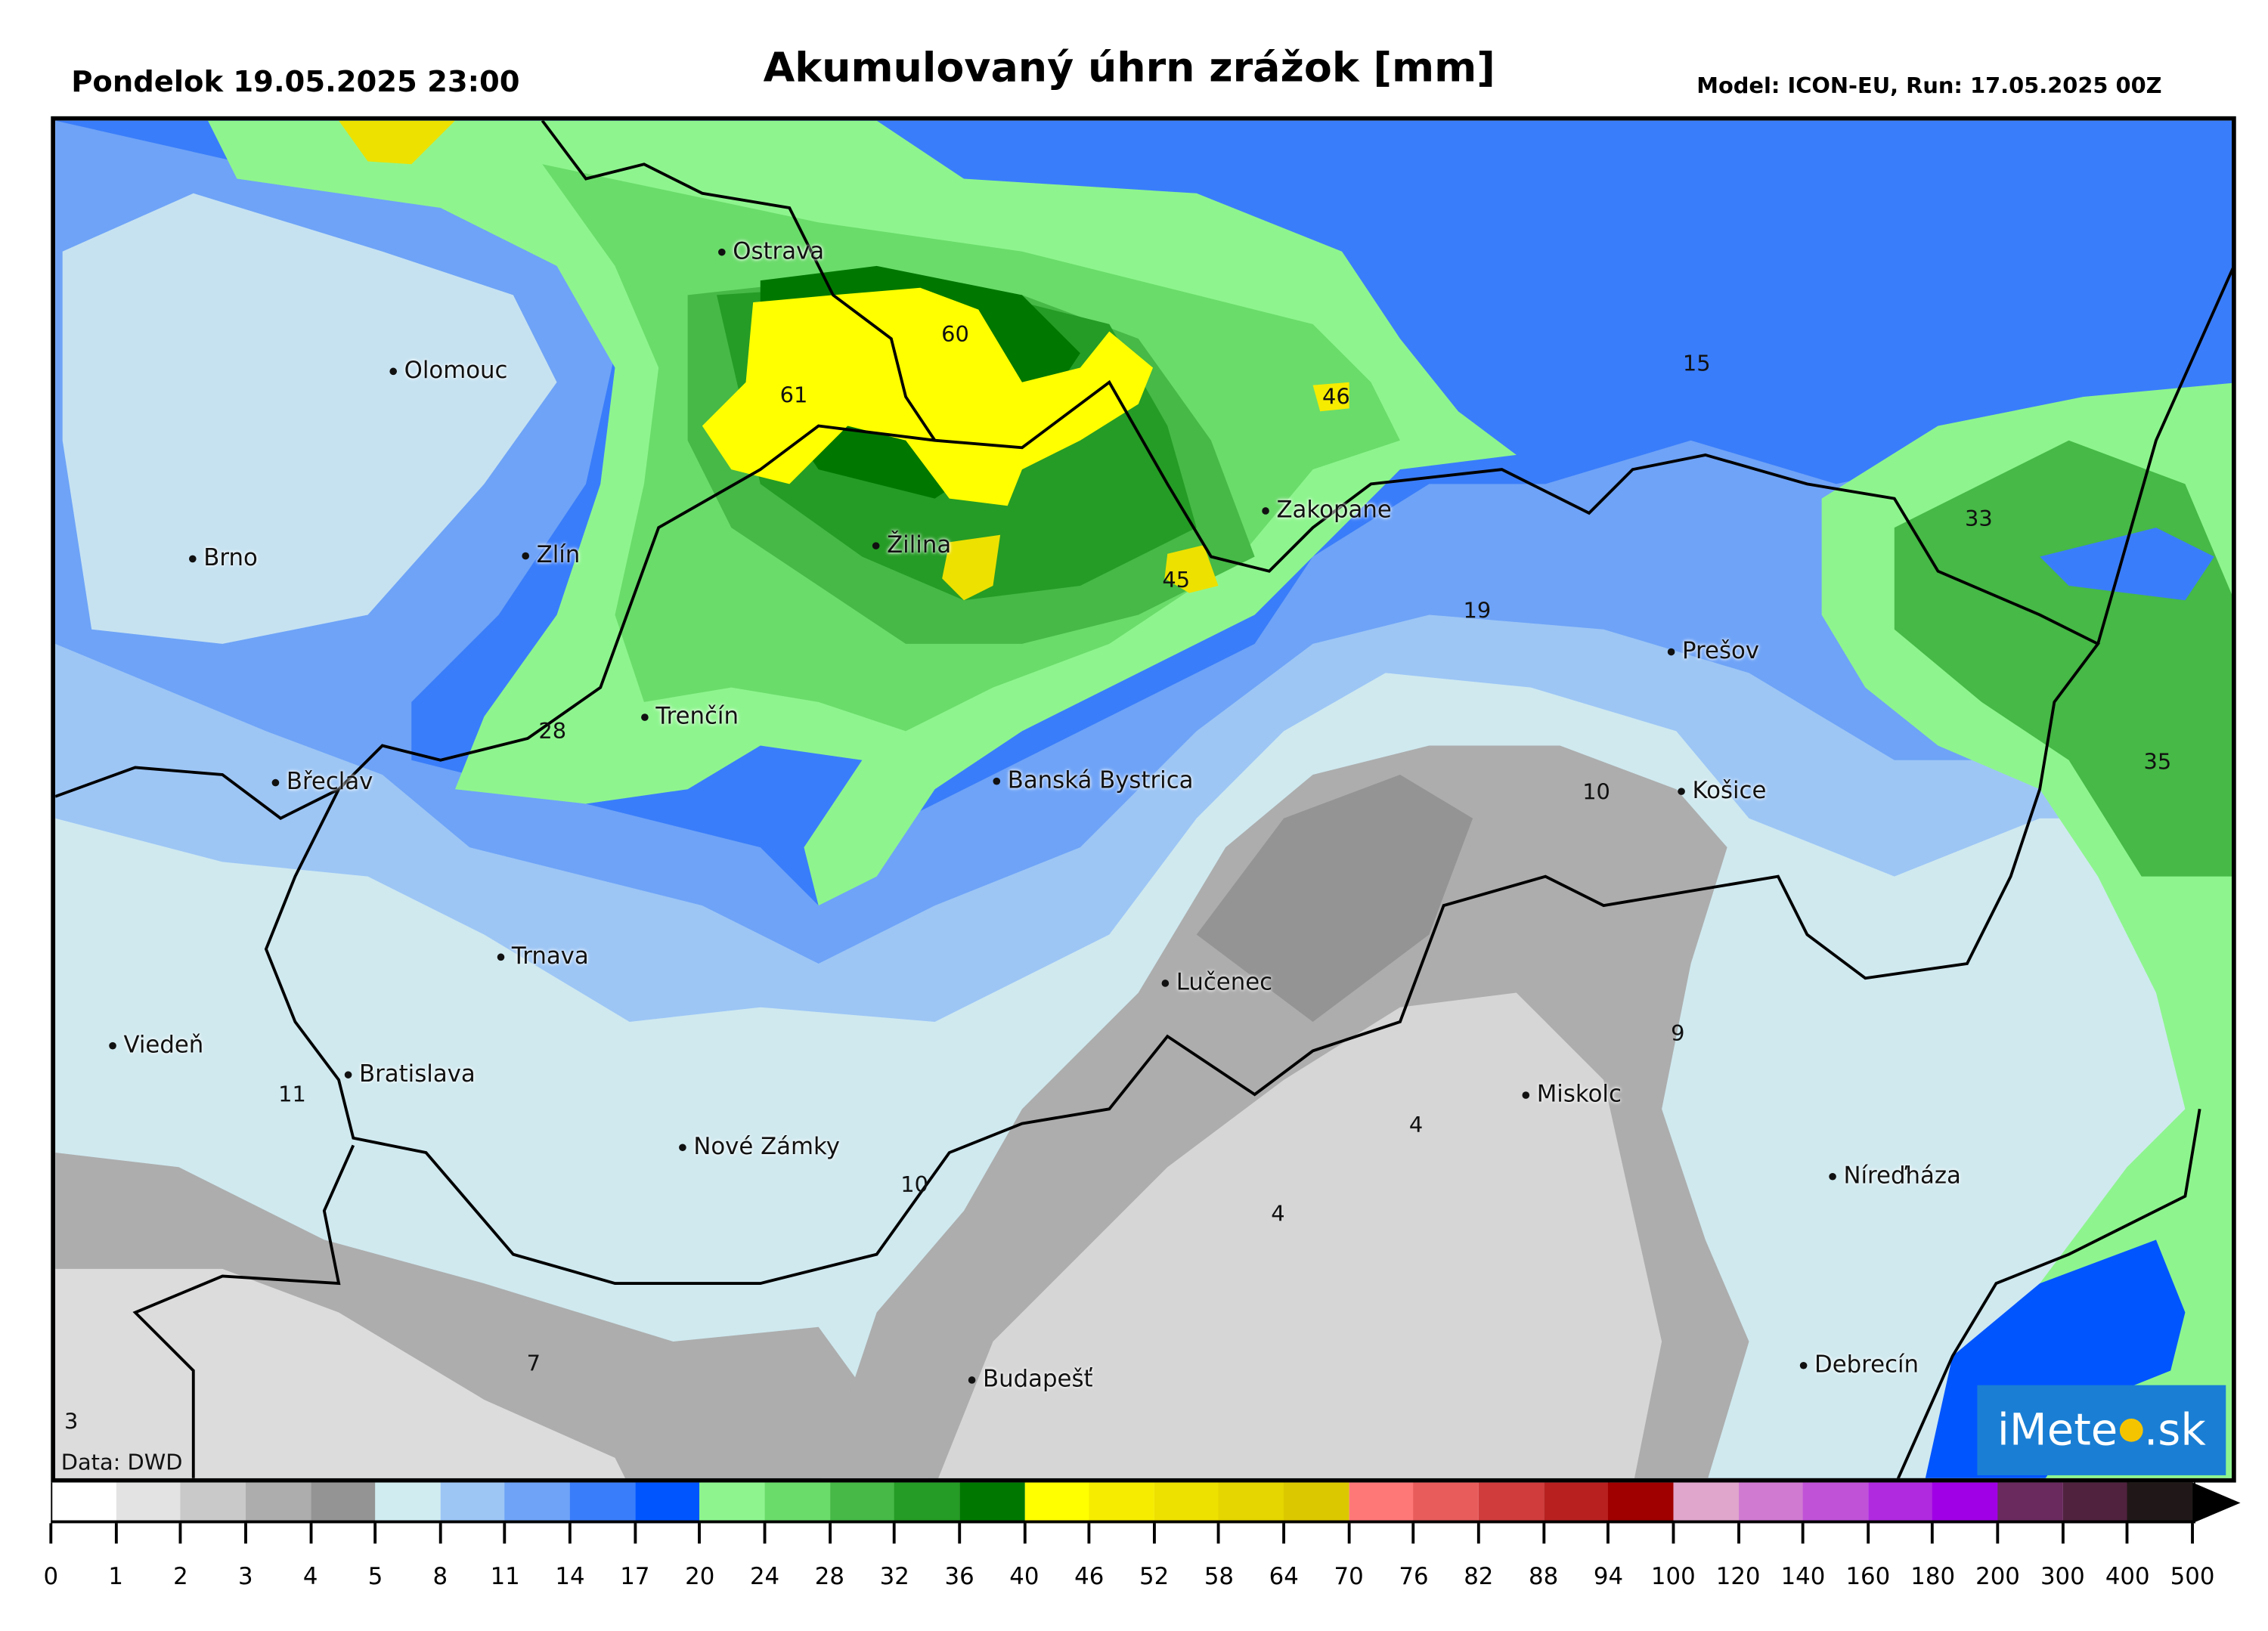 This screenshot has width=2268, height=1631. What do you see at coordinates (1146, 1504) in the screenshot?
I see `colorbar` at bounding box center [1146, 1504].